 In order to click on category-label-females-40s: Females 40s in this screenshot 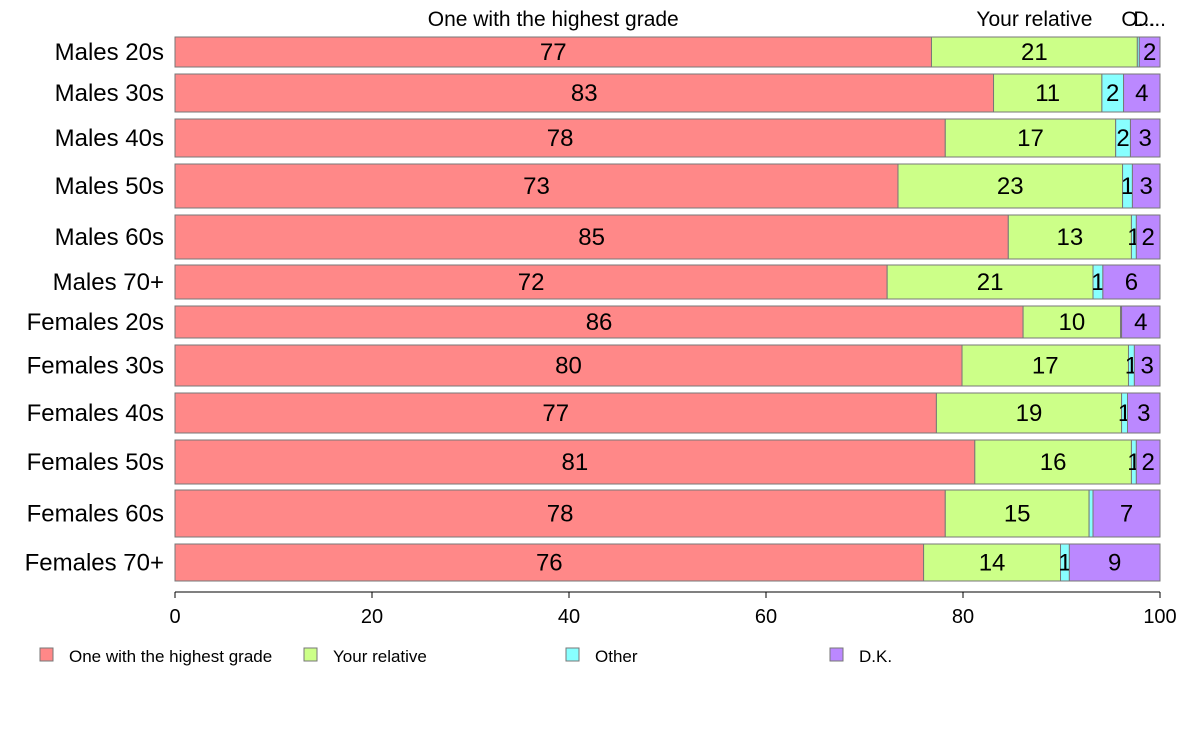, I will do `click(95, 413)`.